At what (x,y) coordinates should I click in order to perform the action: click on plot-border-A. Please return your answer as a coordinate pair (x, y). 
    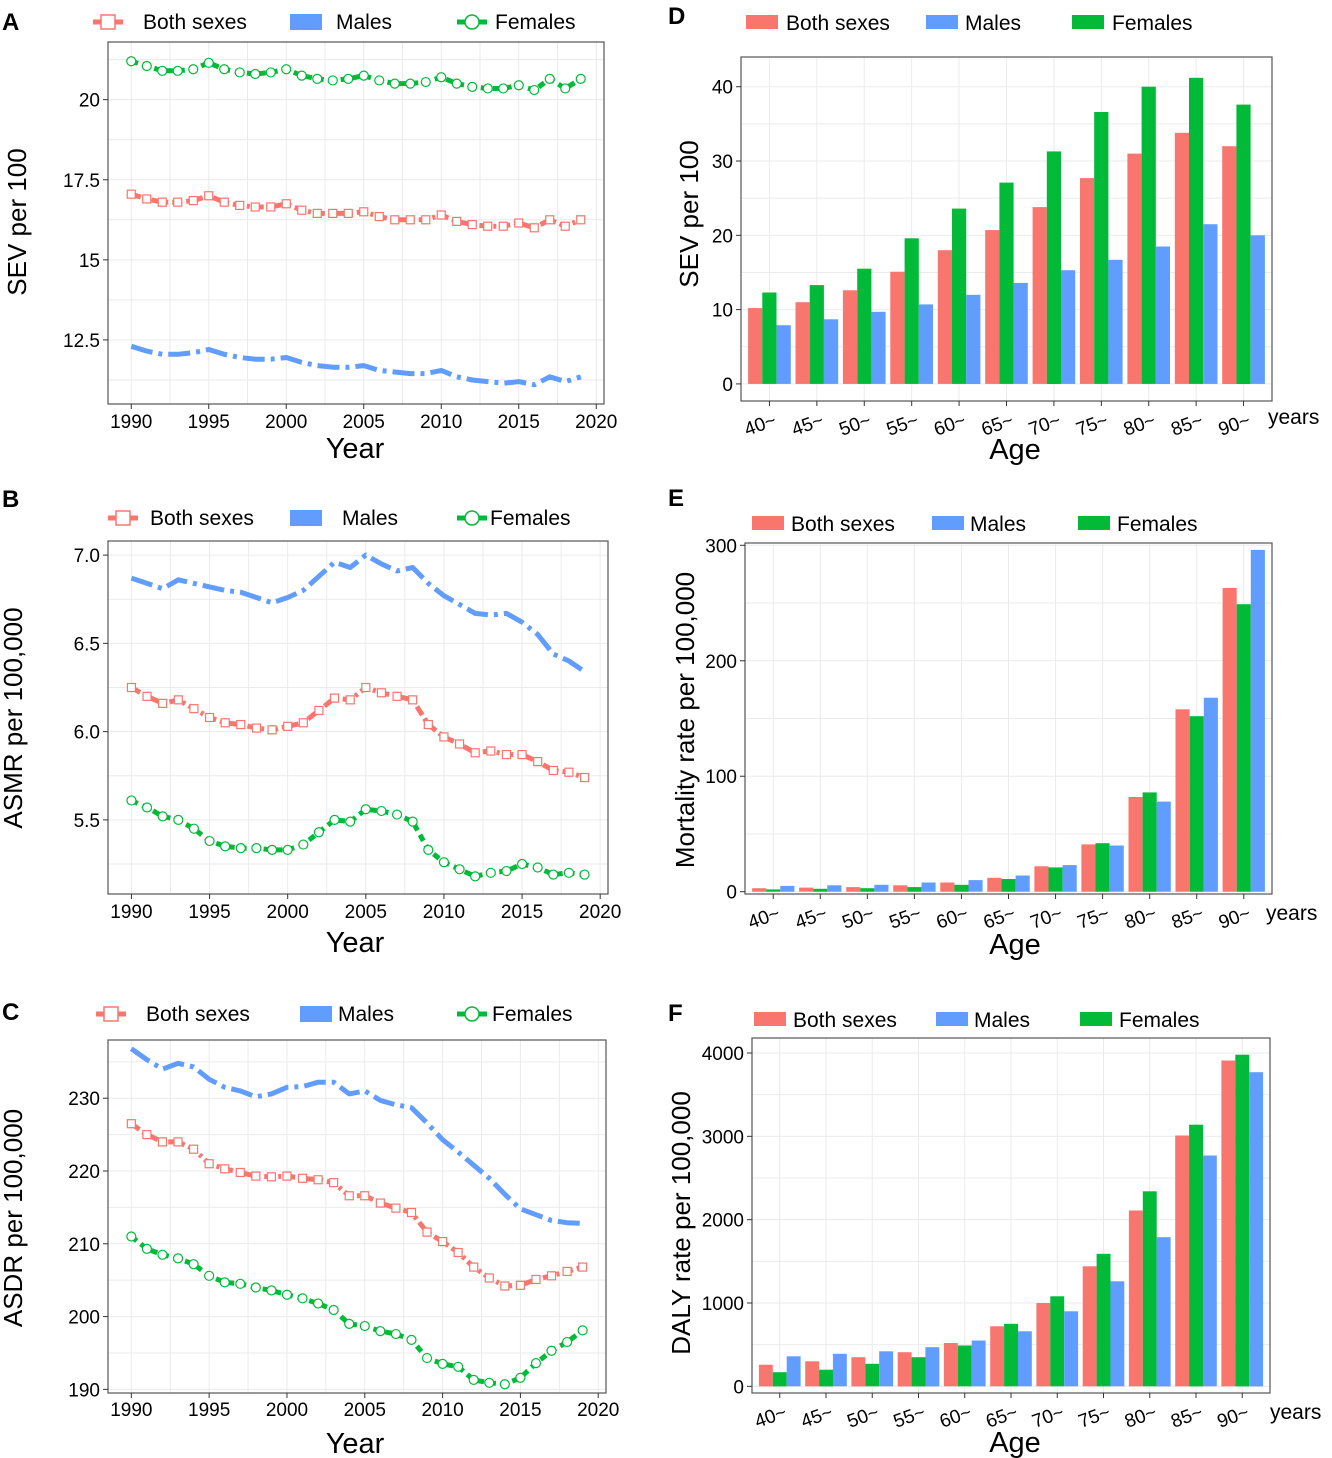
    Looking at the image, I should click on (356, 223).